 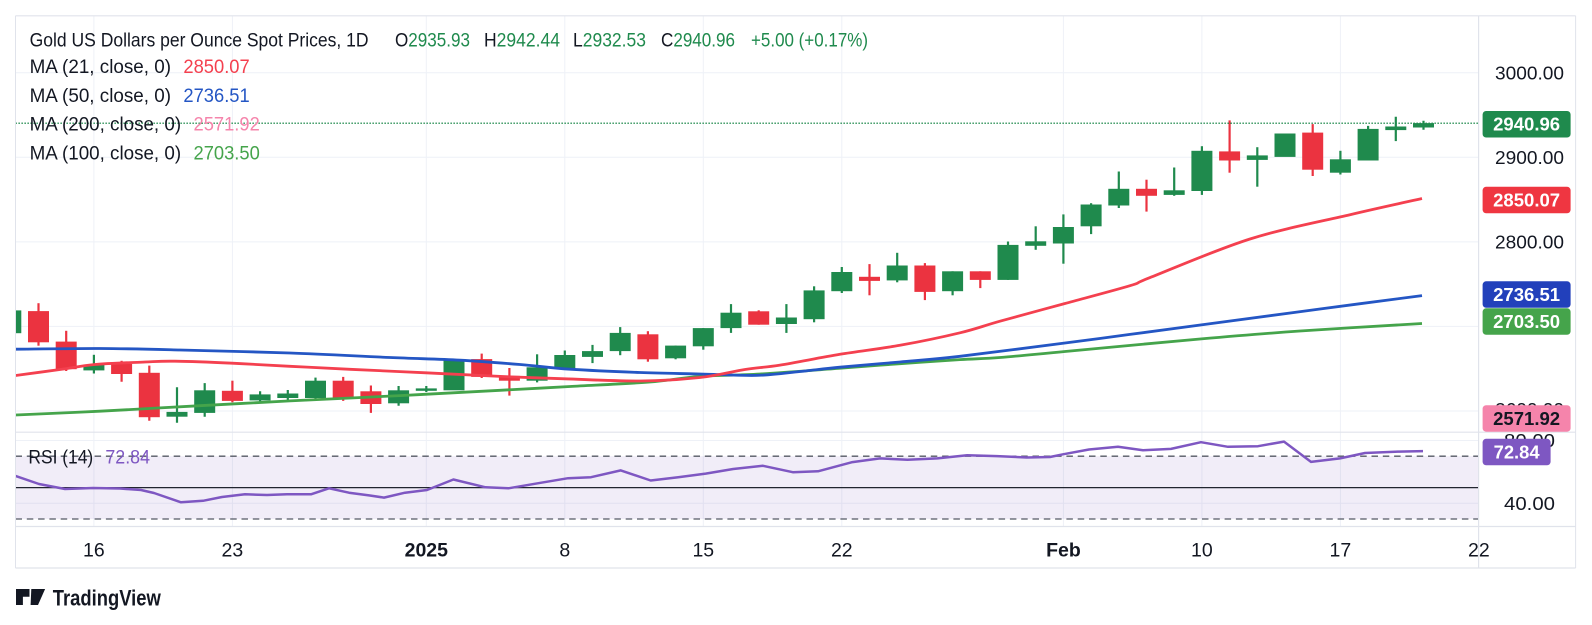 I want to click on svg-text: 3000.00, so click(x=1529, y=72).